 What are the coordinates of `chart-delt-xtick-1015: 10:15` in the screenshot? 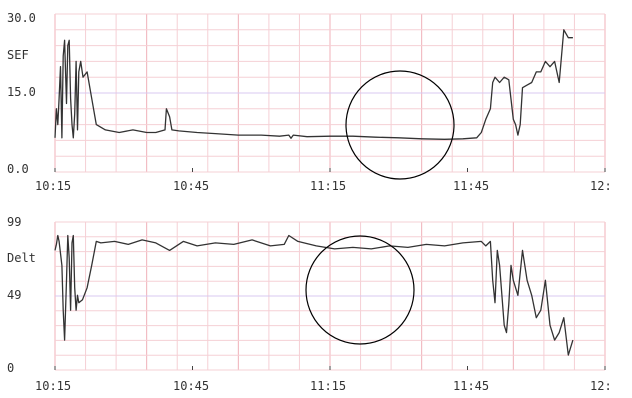 It's located at (53, 386).